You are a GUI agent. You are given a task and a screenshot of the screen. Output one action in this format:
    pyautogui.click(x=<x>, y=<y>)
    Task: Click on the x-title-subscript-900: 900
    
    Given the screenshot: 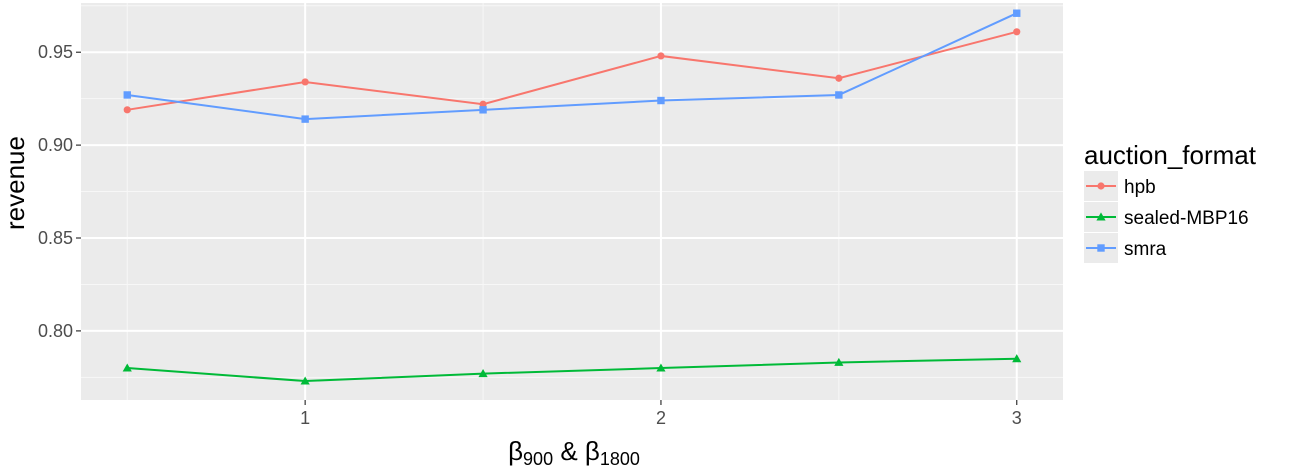 What is the action you would take?
    pyautogui.click(x=538, y=458)
    